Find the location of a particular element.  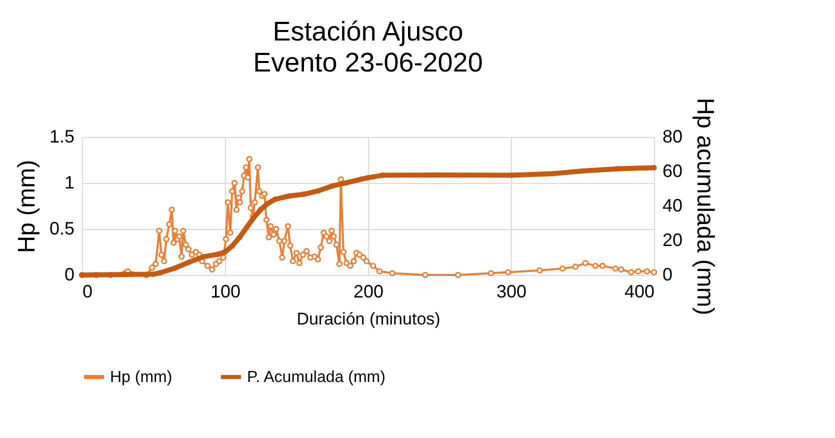

chart-subtitle: Evento 23-06-2020 is located at coordinates (368, 62).